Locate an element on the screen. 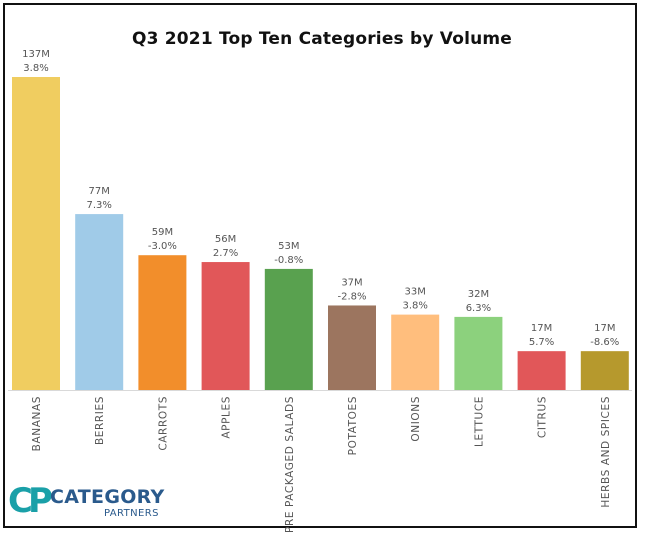 The image size is (647, 538). bar-apples is located at coordinates (225, 326).